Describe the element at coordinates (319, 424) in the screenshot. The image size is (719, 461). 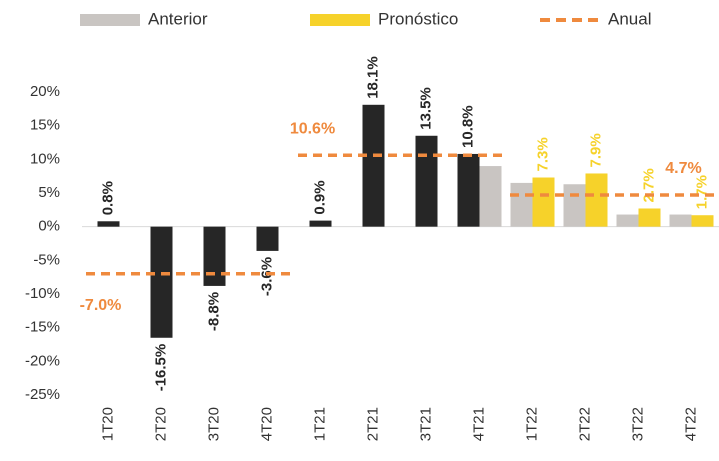
I see `x-tick-label: 1T21` at that location.